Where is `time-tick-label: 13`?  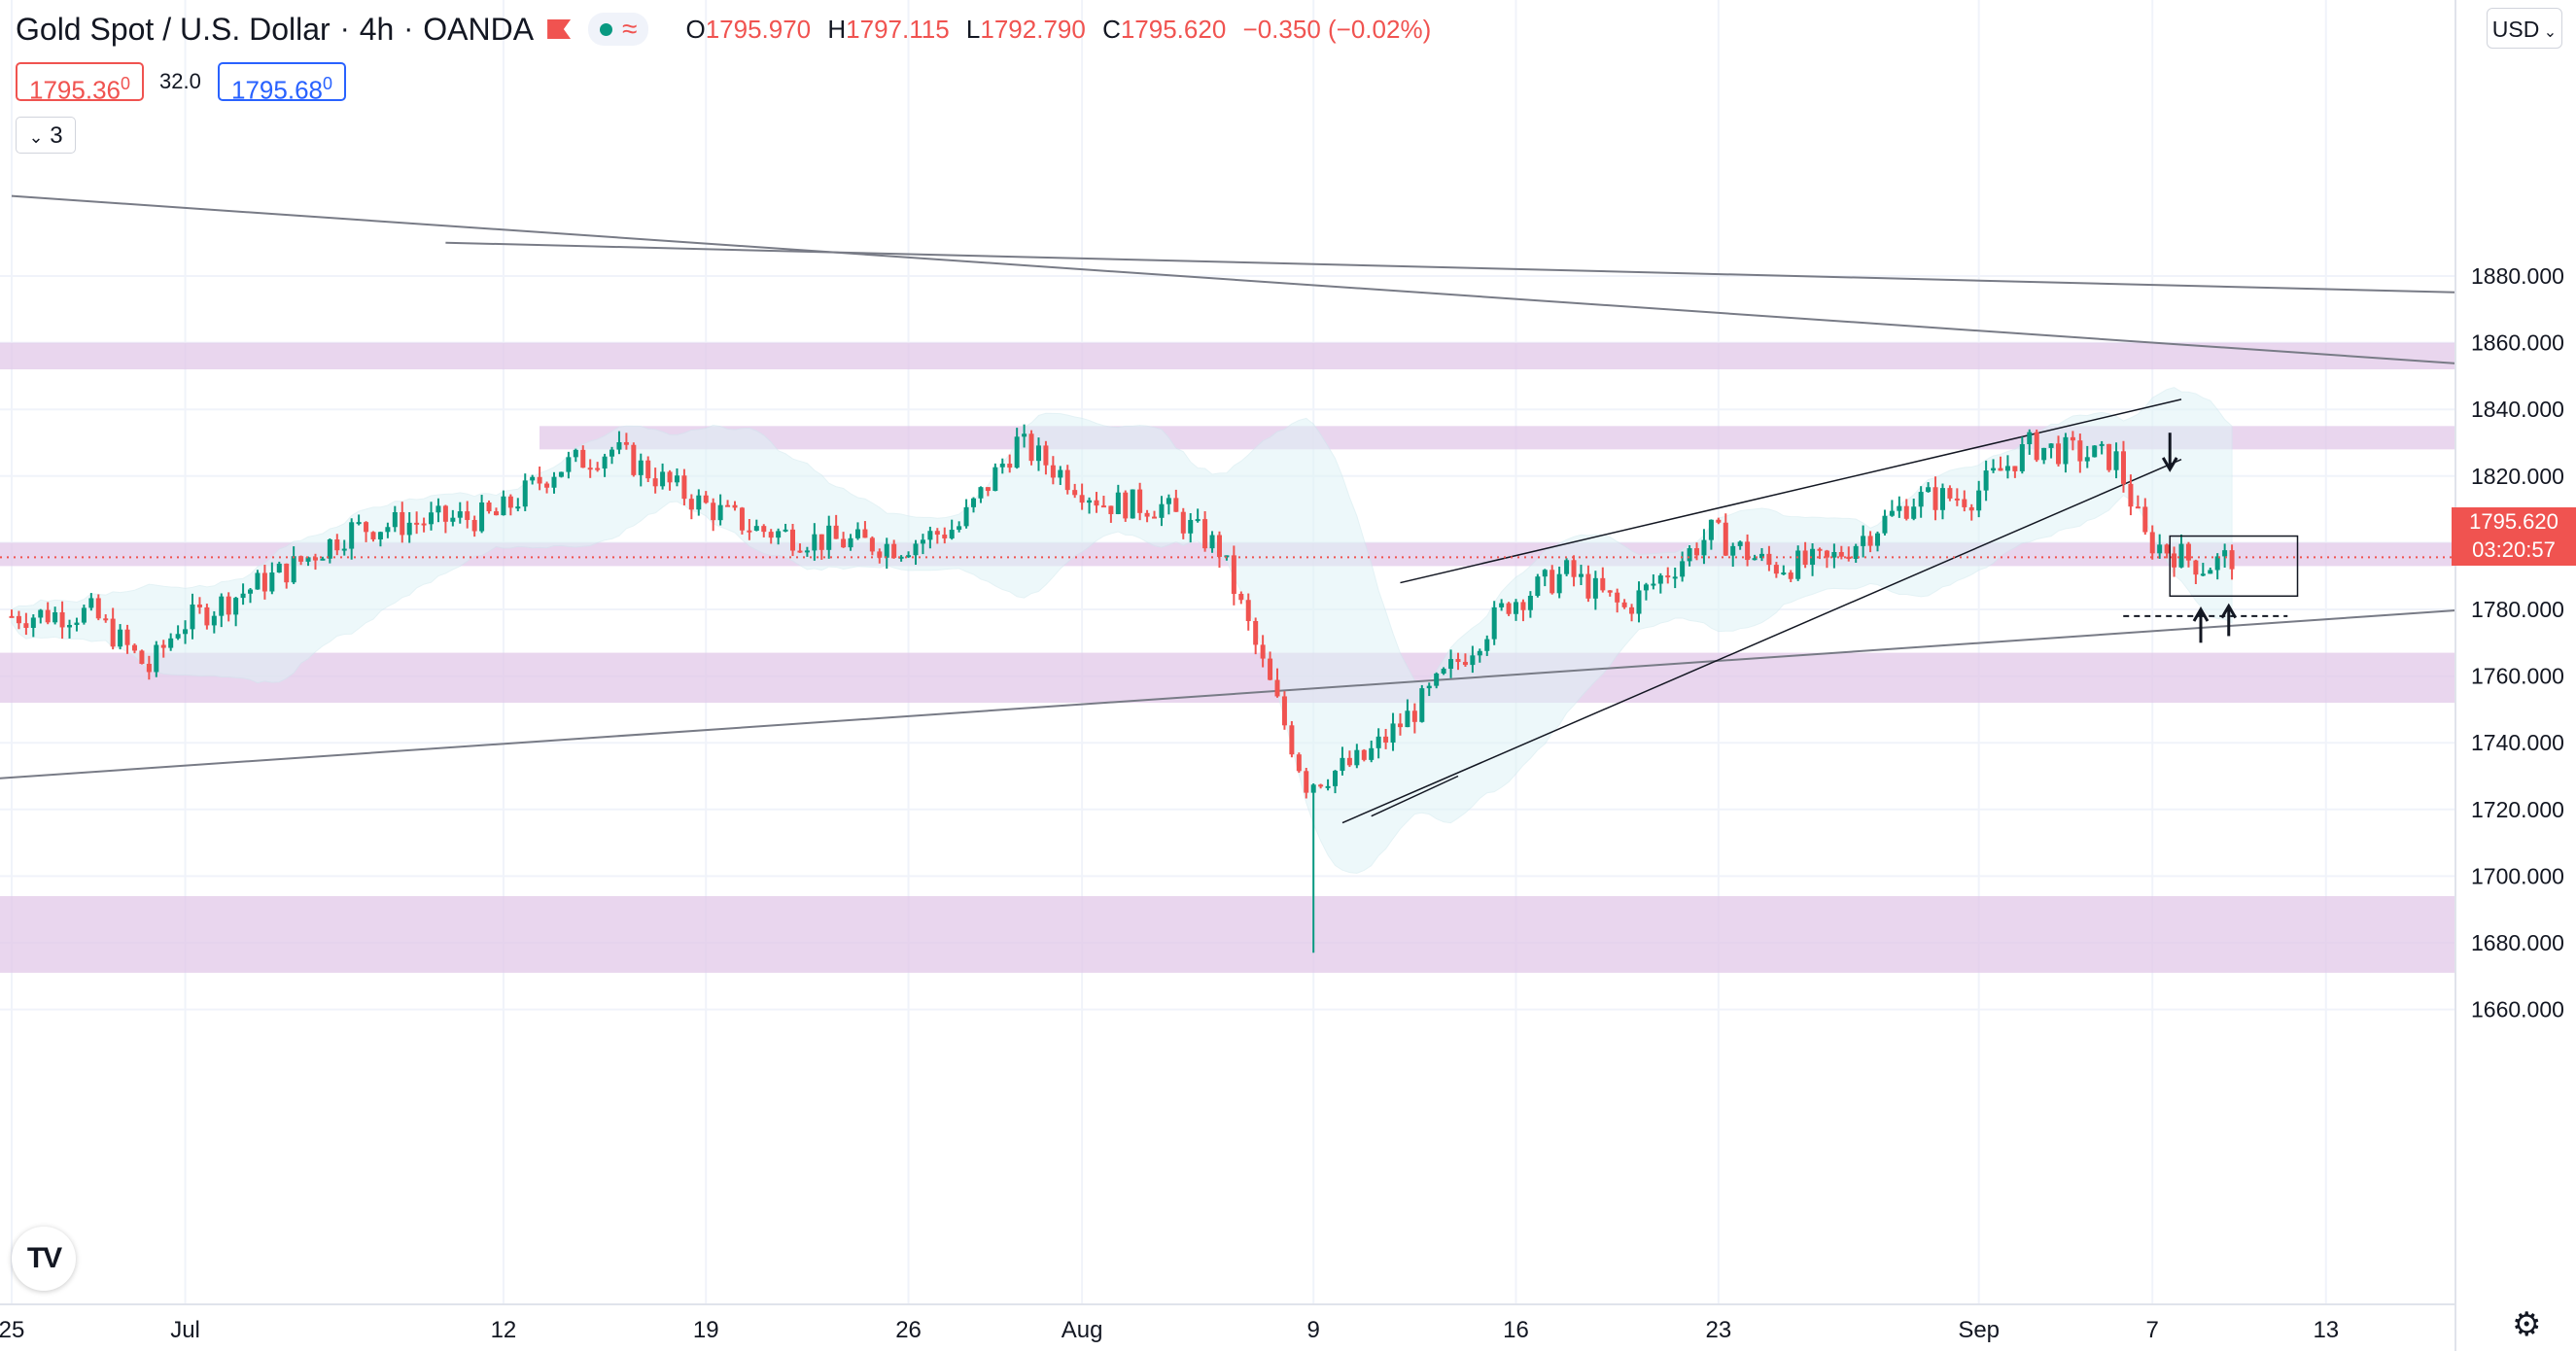 time-tick-label: 13 is located at coordinates (2326, 1330).